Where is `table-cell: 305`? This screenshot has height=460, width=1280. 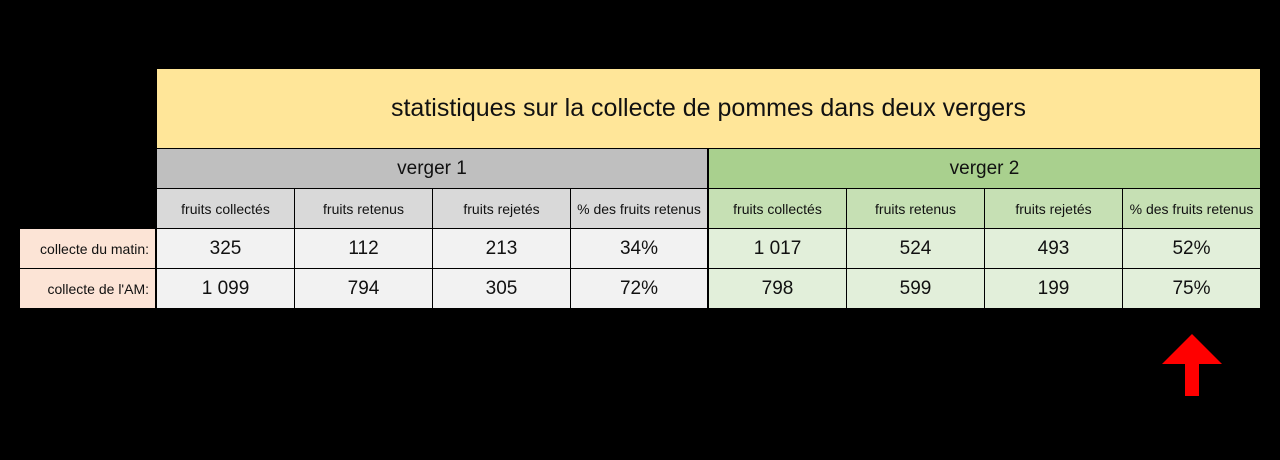
table-cell: 305 is located at coordinates (501, 288).